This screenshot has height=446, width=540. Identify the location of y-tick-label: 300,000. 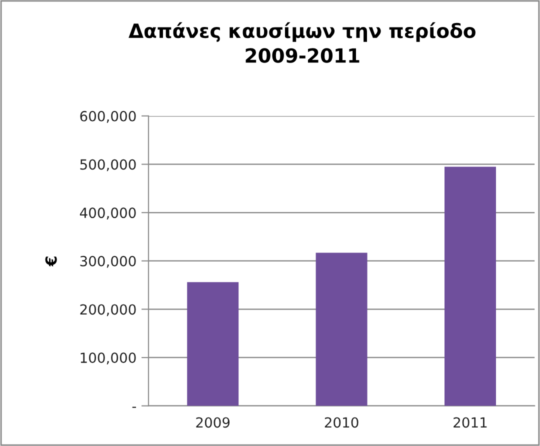
(108, 262).